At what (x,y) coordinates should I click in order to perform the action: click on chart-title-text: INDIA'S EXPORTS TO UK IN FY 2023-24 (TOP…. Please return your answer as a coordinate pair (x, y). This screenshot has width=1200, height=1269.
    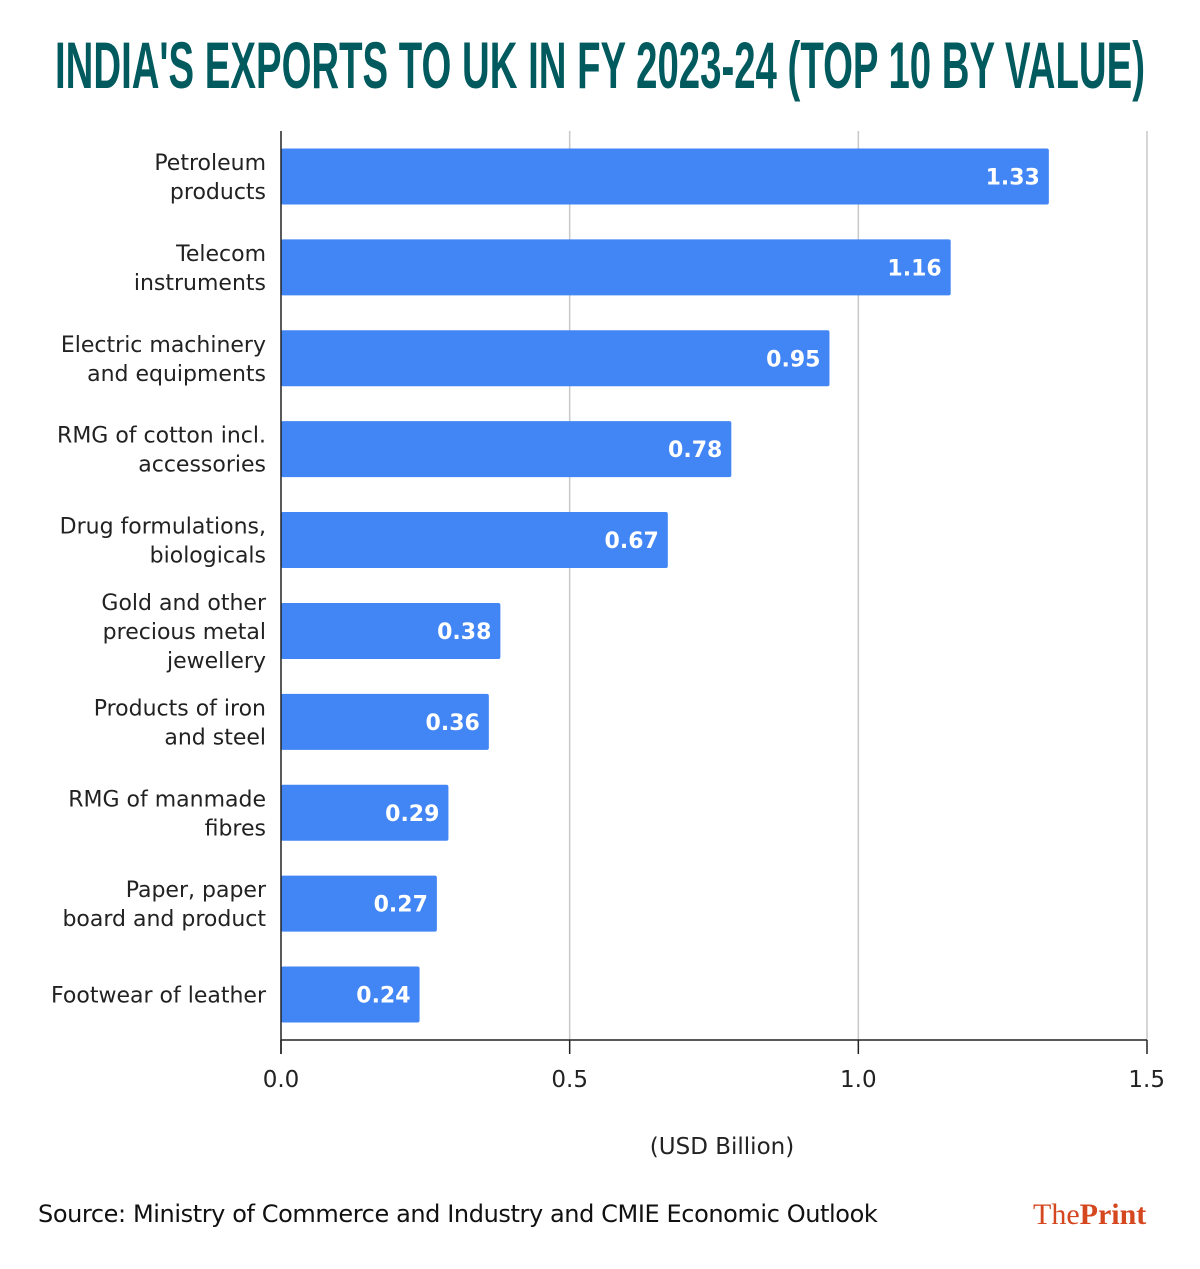
    Looking at the image, I should click on (600, 65).